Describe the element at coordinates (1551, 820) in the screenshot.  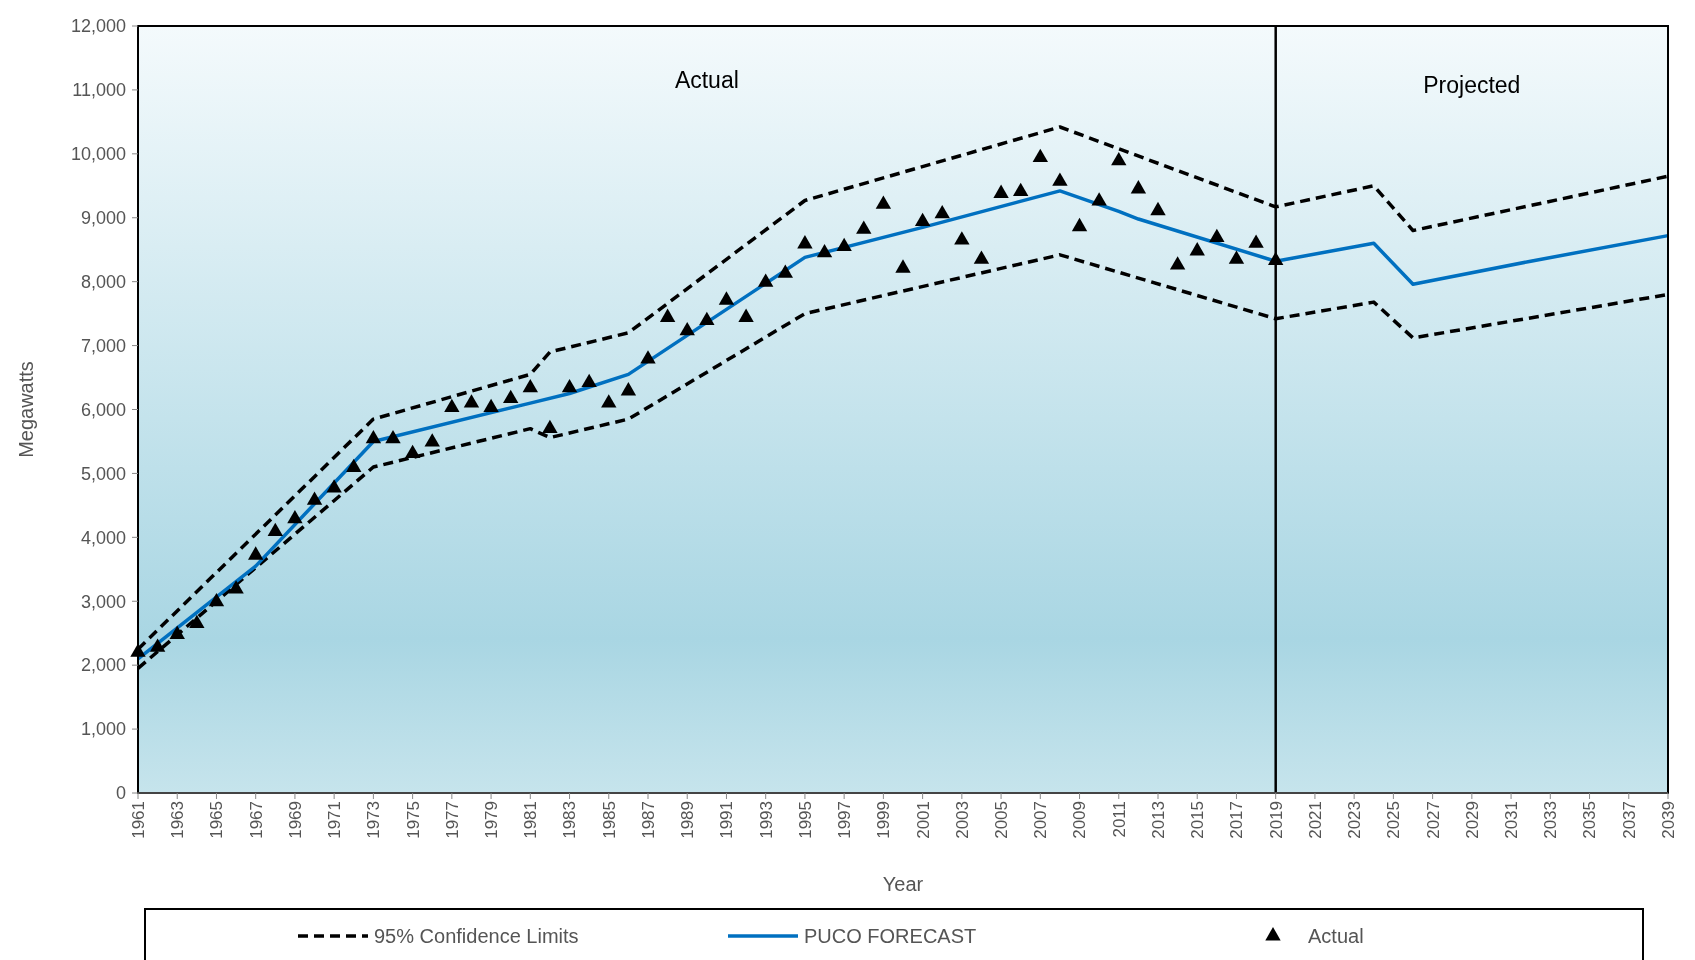
I see `x-tick-label: 2033` at that location.